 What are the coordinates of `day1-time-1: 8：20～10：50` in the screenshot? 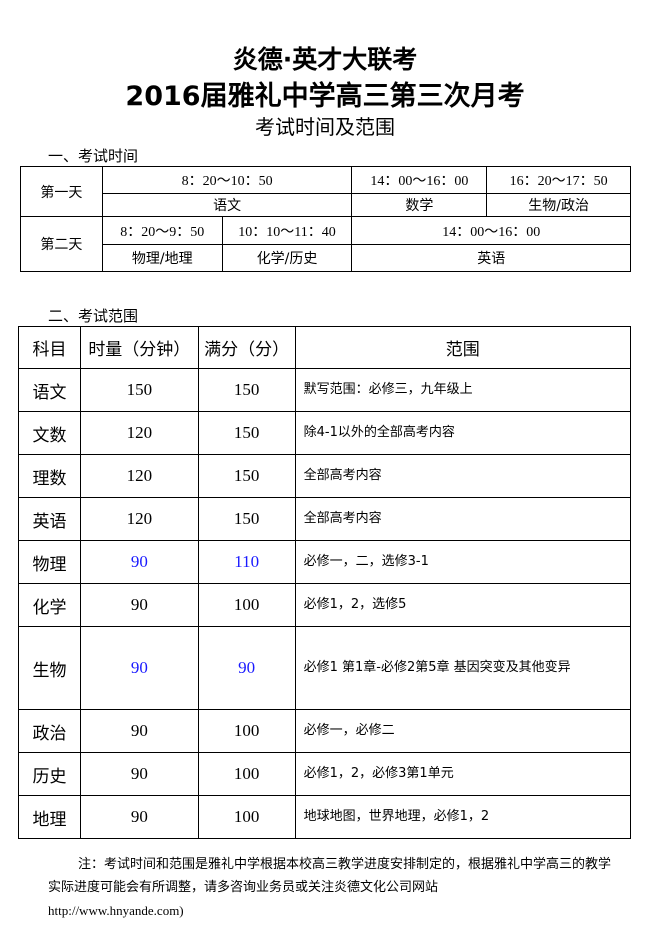 It's located at (227, 180).